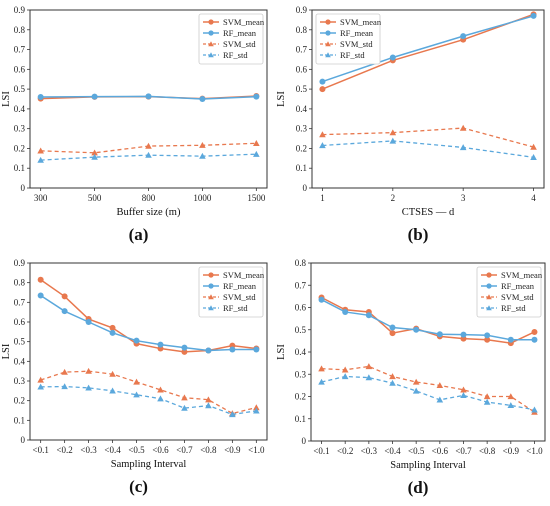  Describe the element at coordinates (160, 450) in the screenshot. I see `x-tick-label: <0.6` at that location.